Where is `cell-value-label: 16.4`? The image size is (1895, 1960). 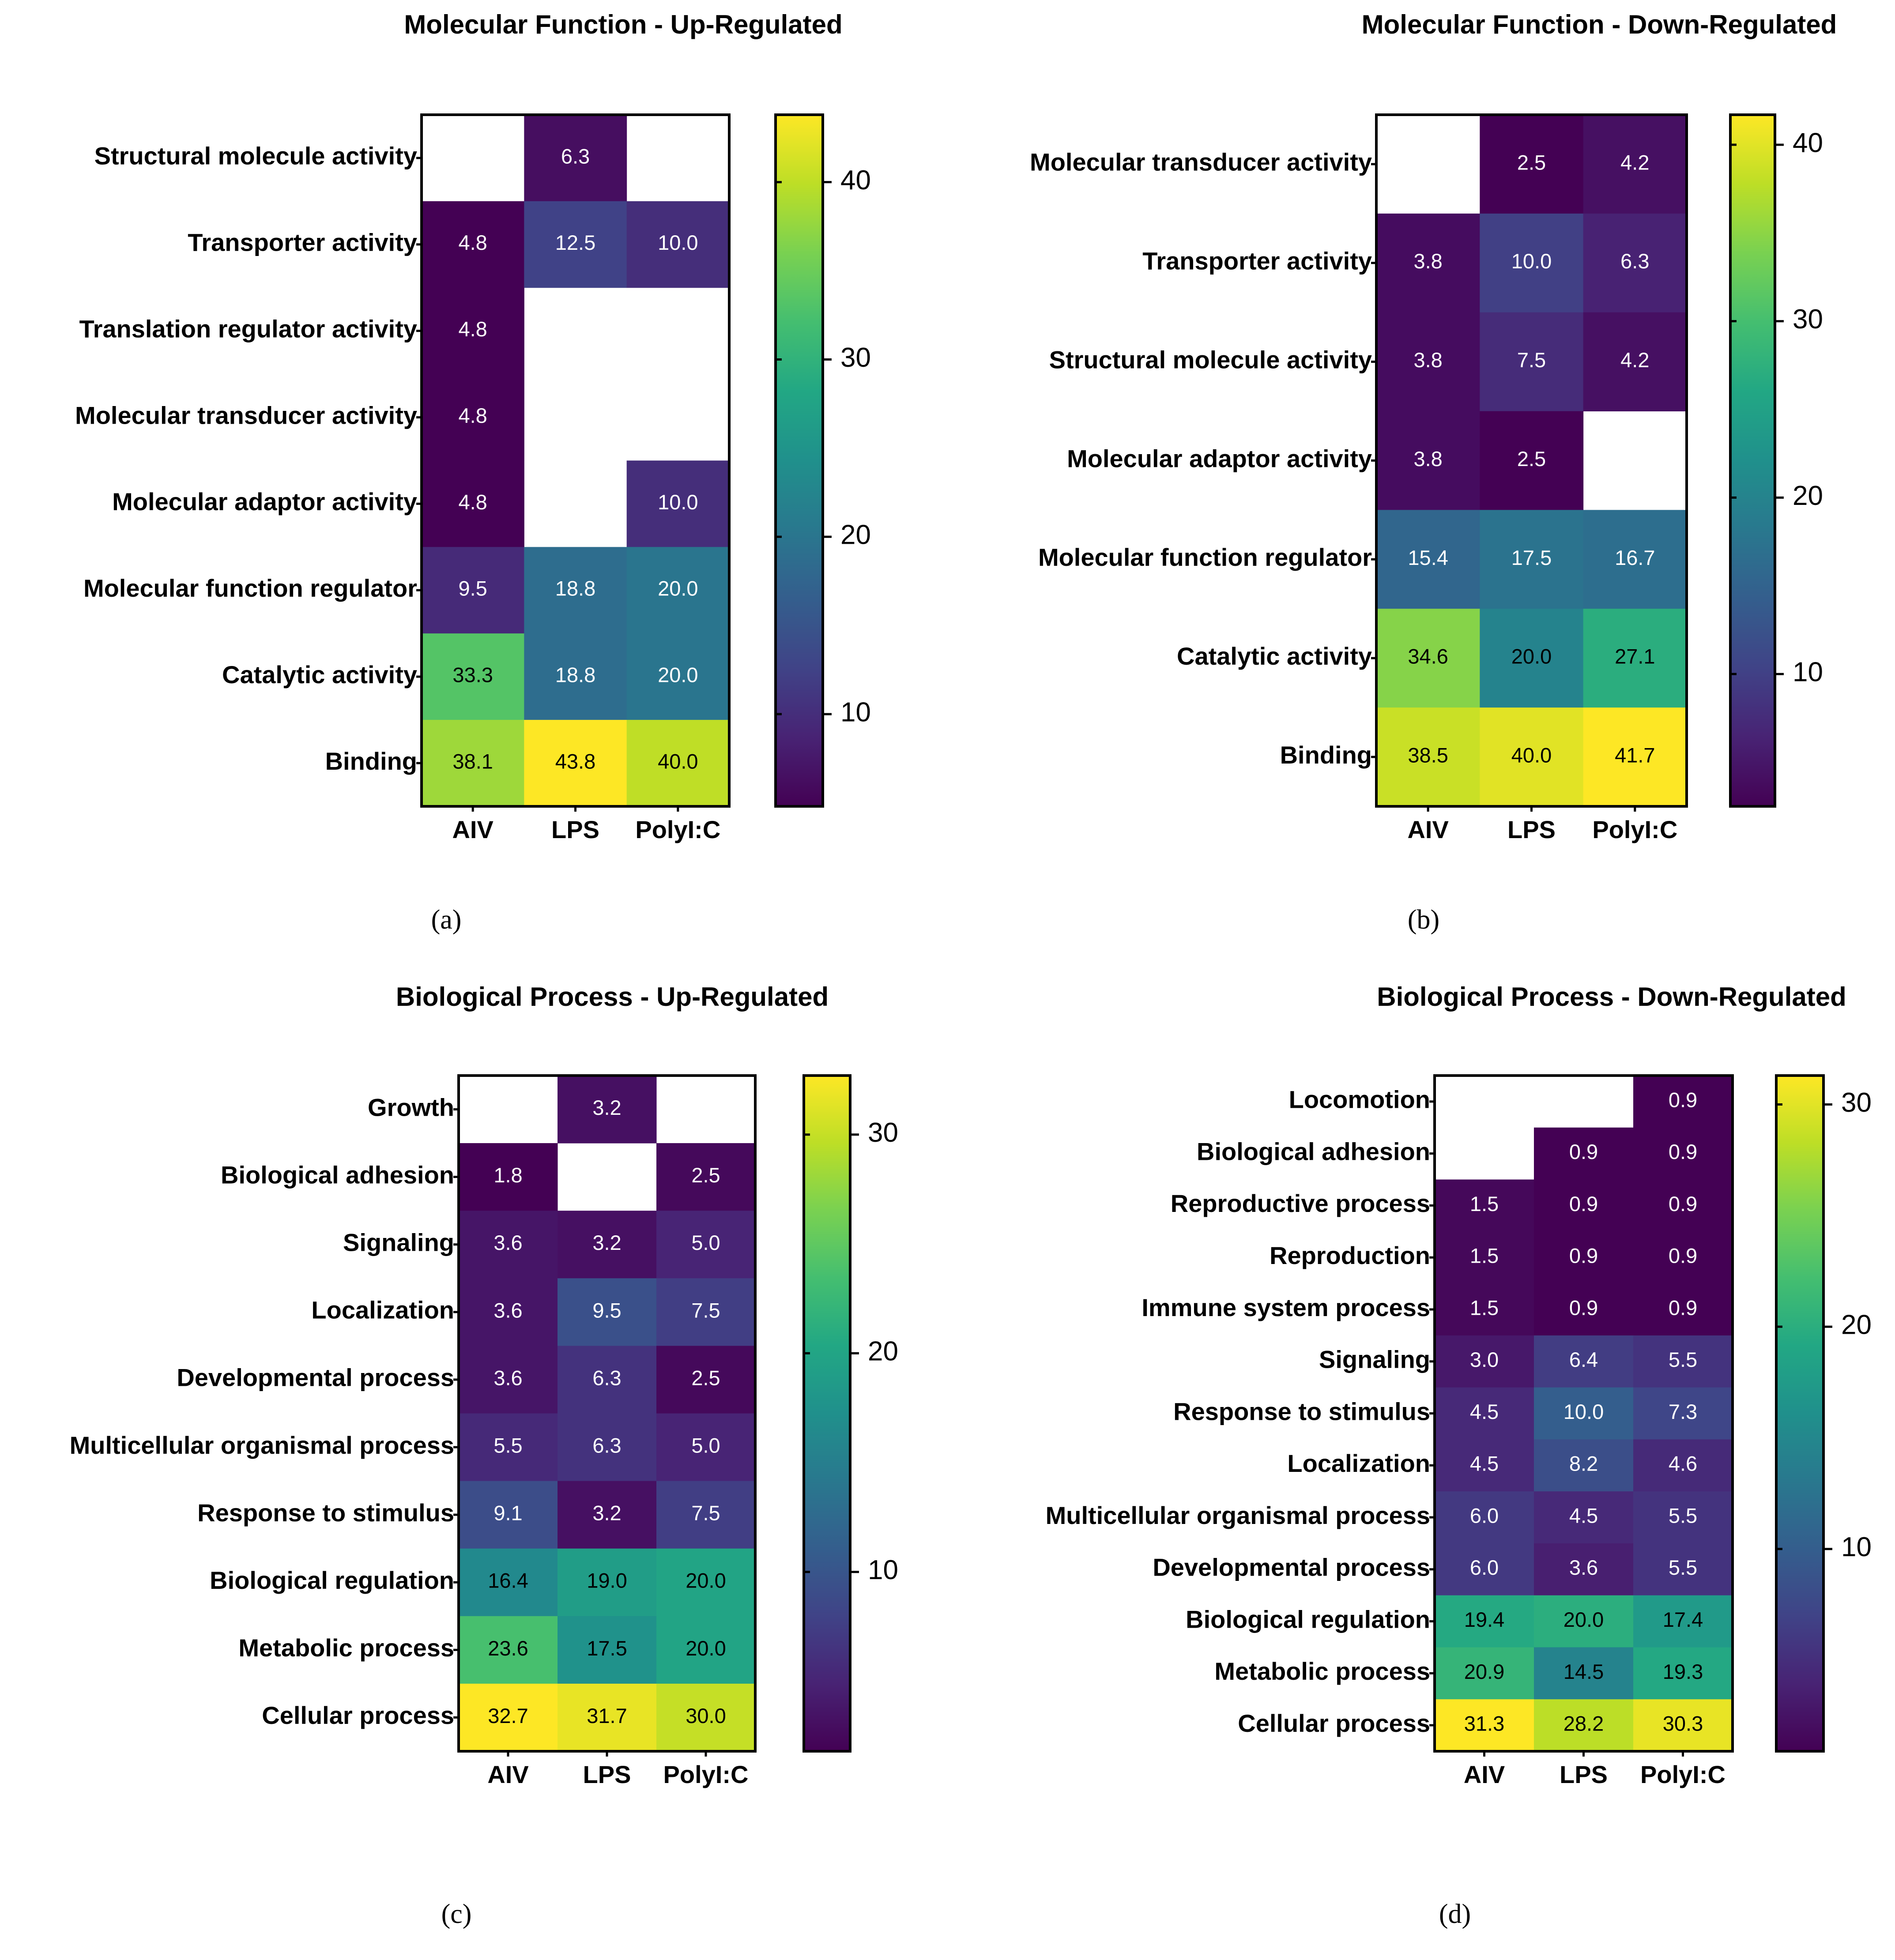 cell-value-label: 16.4 is located at coordinates (508, 1580).